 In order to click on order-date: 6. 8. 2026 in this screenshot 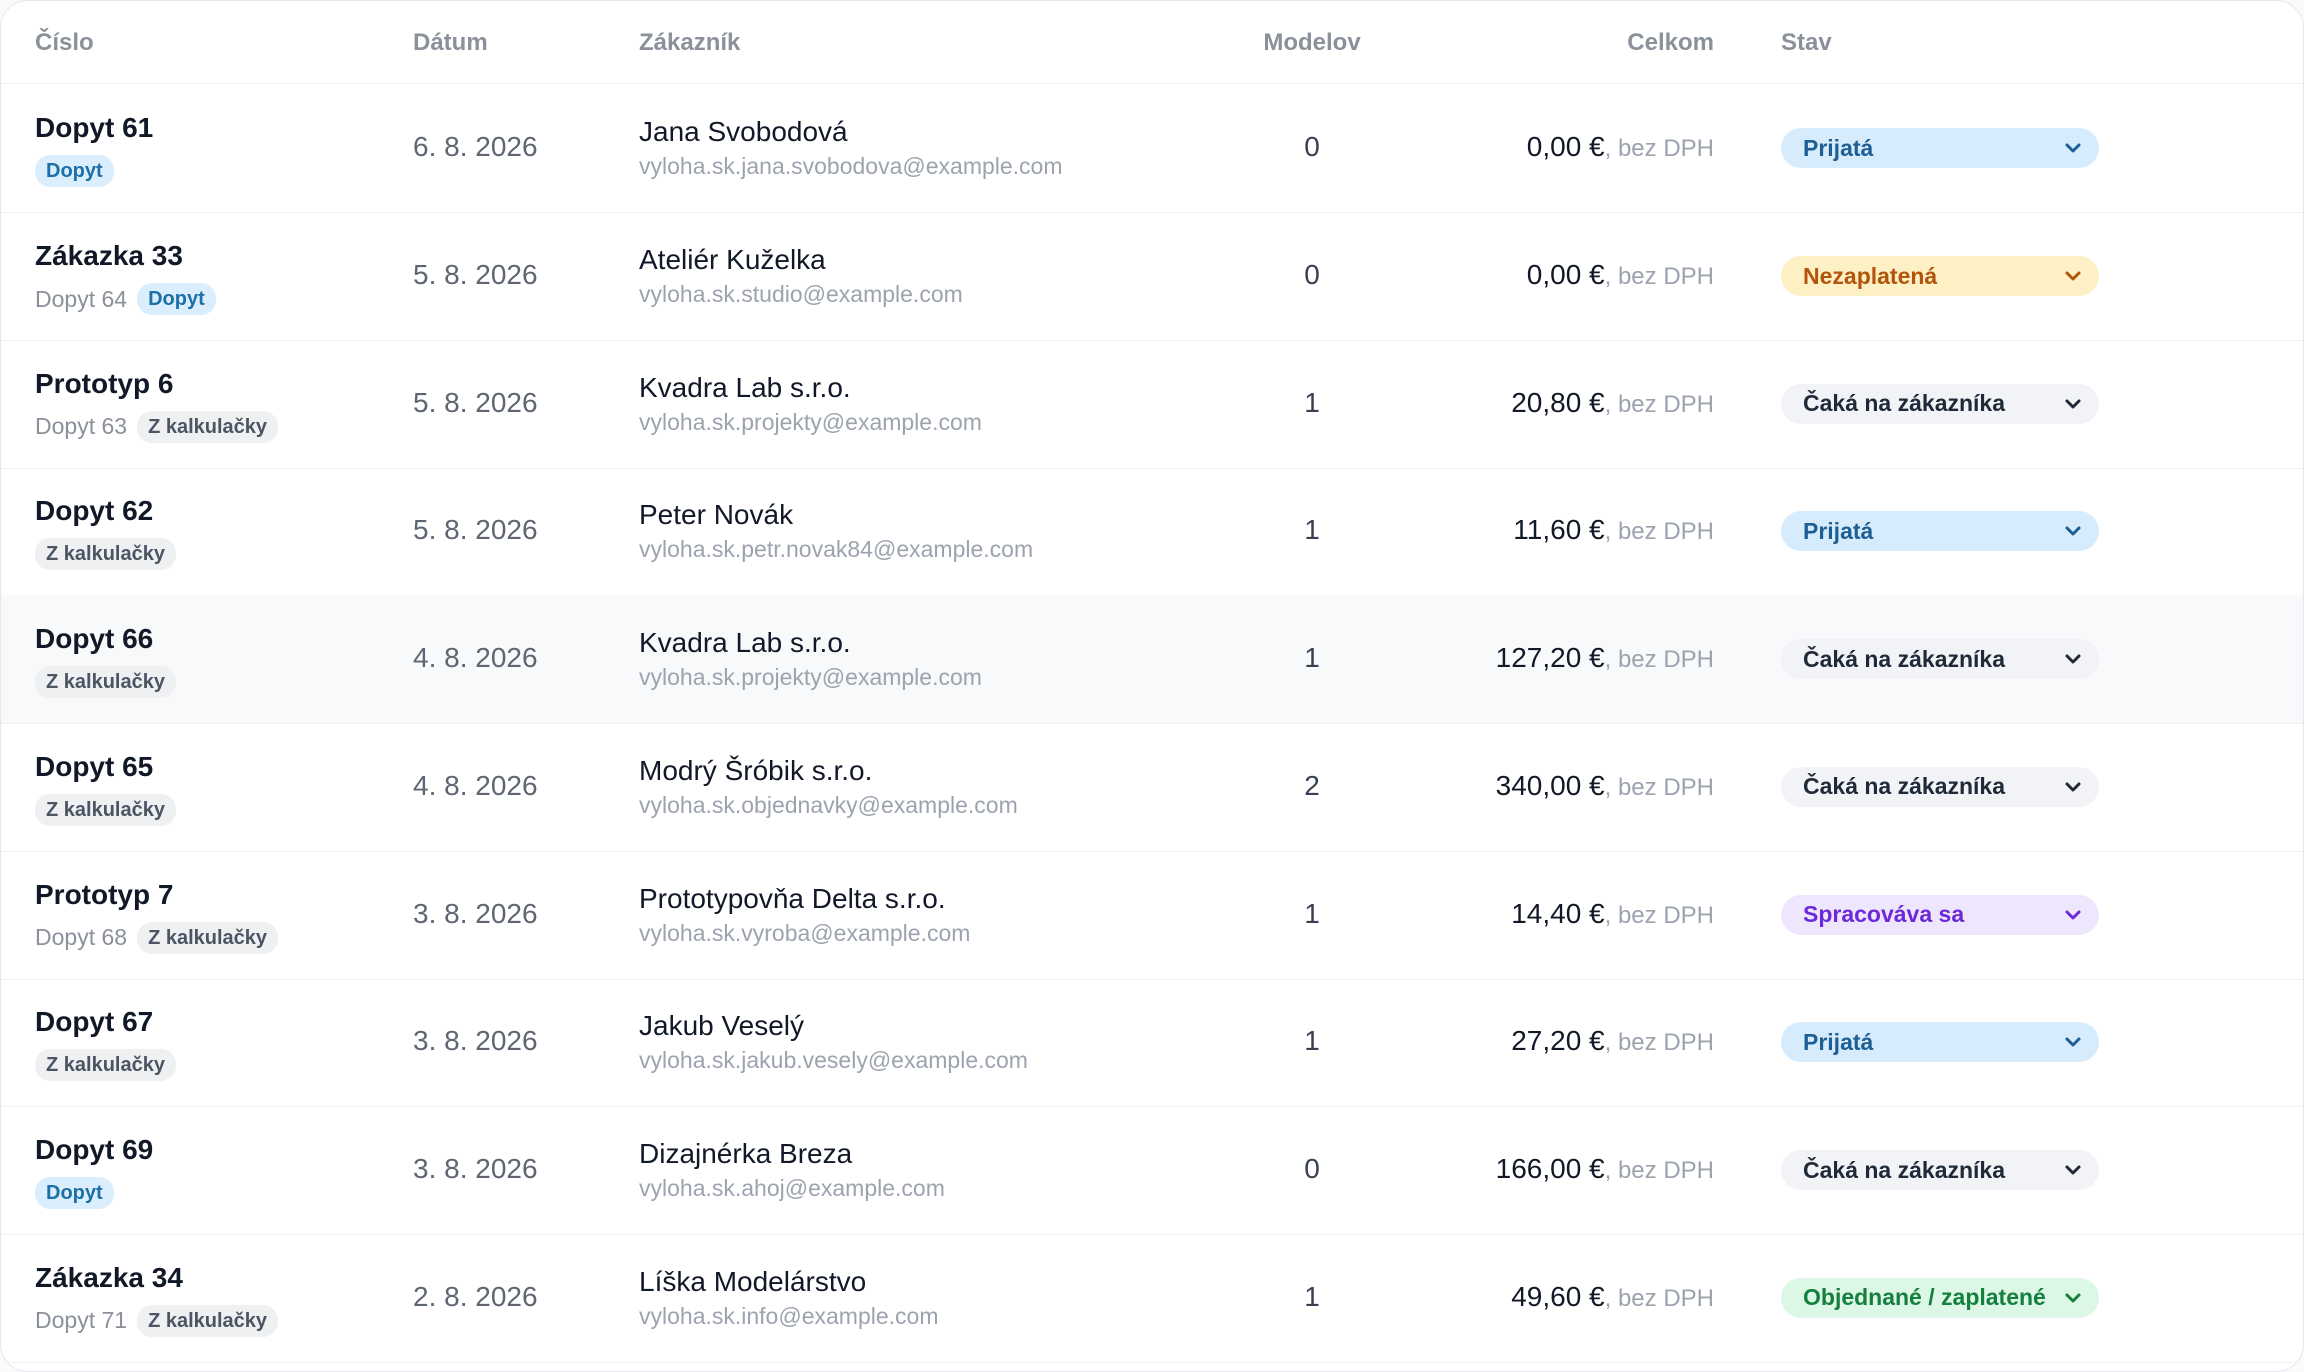, I will do `click(475, 147)`.